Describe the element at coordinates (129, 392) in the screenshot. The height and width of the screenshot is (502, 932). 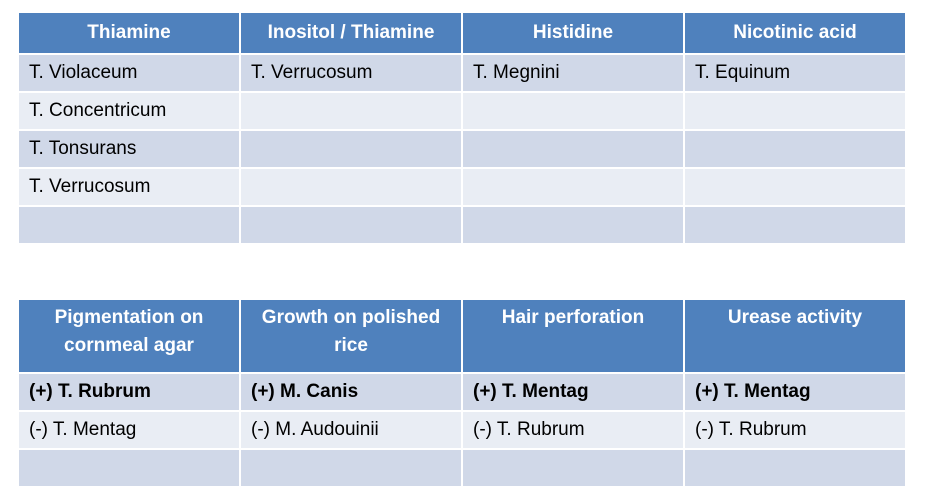
I see `table-cell: (+) T. Rubrum` at that location.